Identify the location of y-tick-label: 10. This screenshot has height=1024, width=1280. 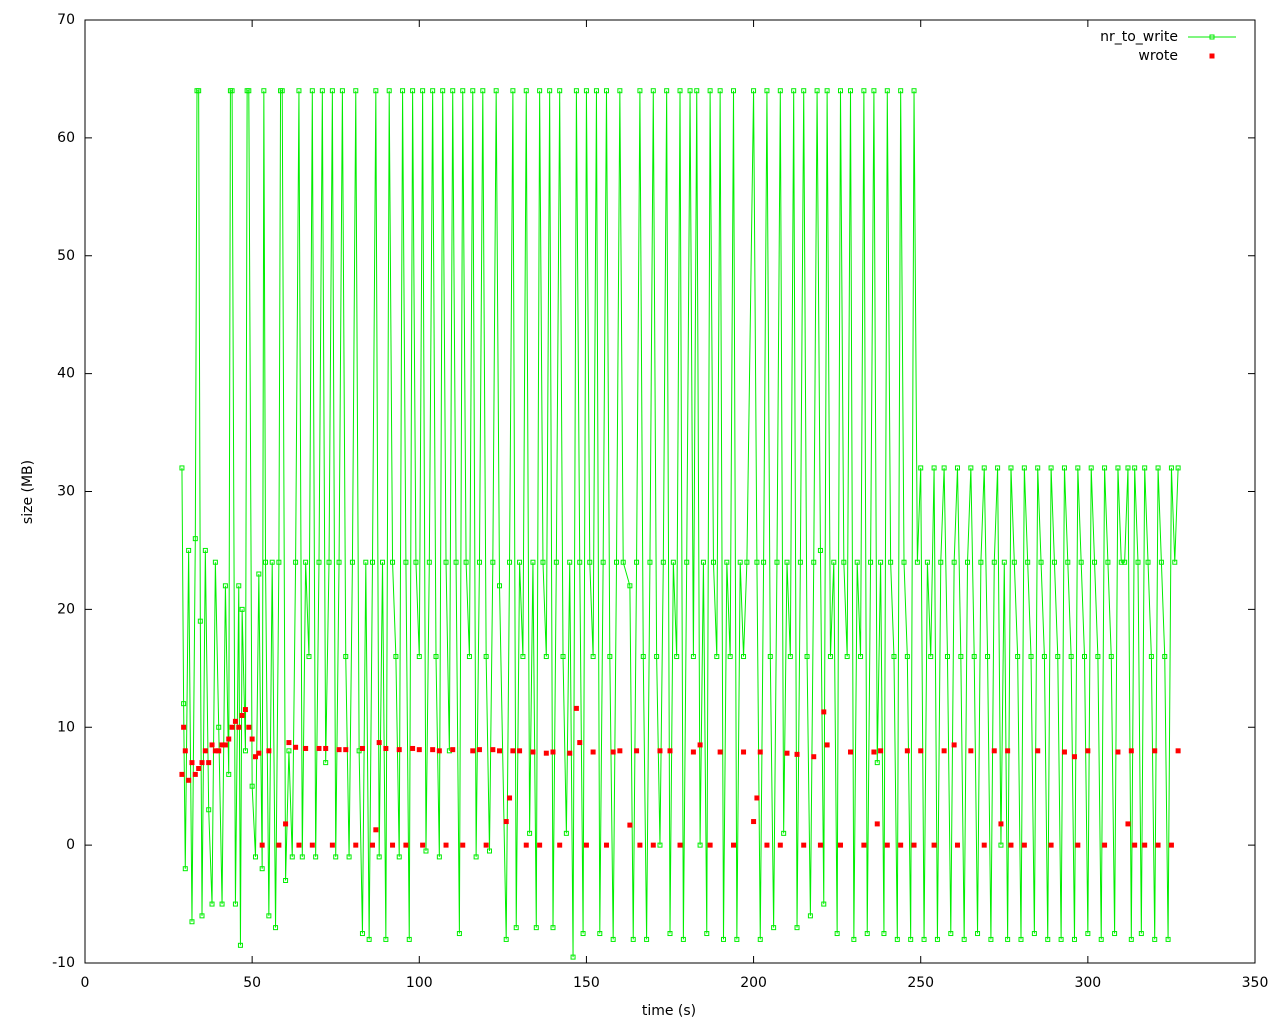
(66, 727).